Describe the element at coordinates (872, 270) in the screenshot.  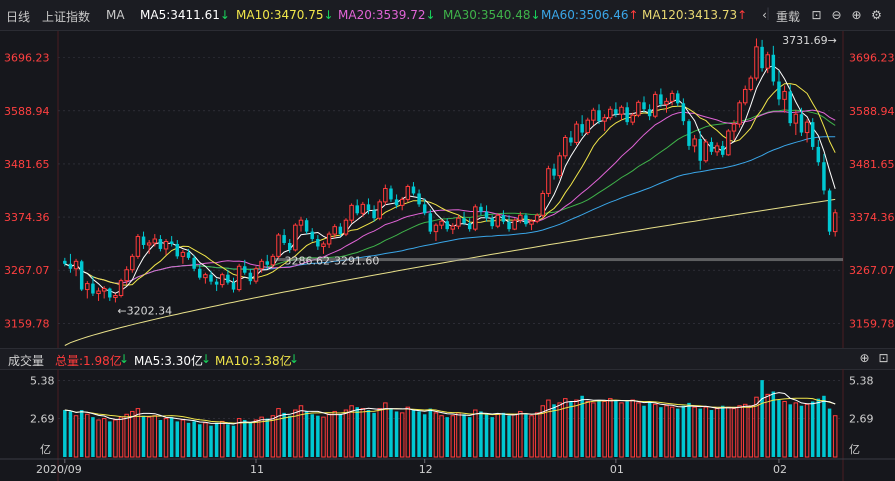
I see `price-tick-label-right: 3267.07` at that location.